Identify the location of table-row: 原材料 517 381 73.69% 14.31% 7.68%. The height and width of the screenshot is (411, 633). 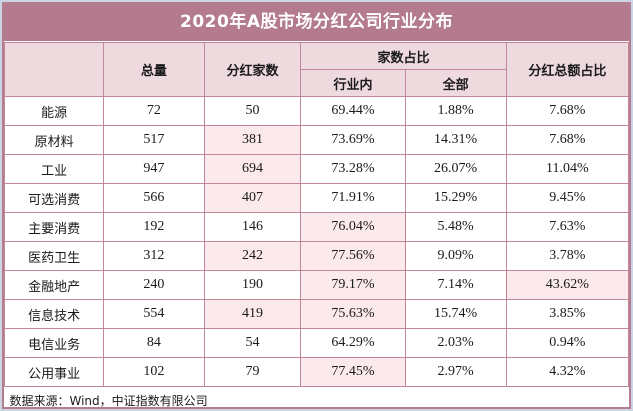
(316, 140).